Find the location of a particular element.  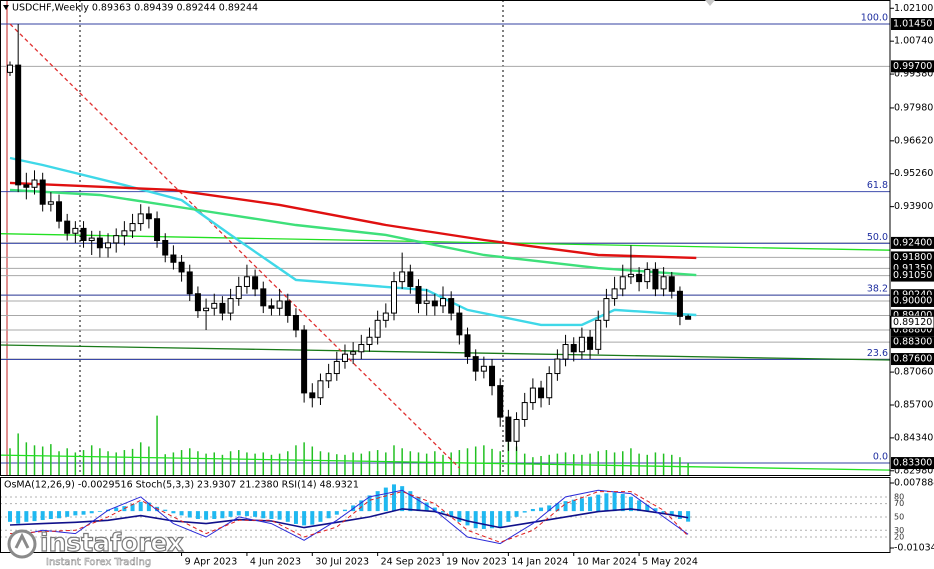

level-label: 0.88300 is located at coordinates (912, 342).